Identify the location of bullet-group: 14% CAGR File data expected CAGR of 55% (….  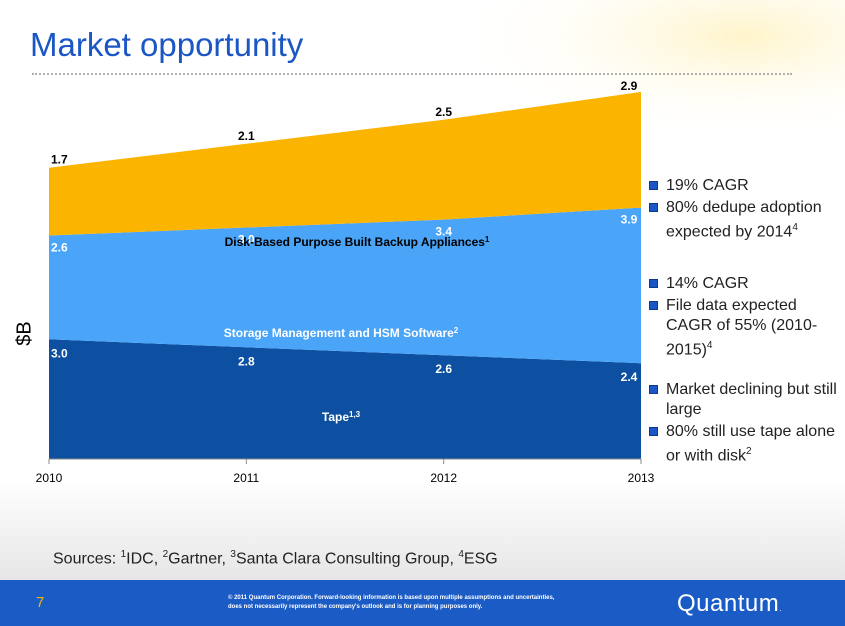
(743, 318).